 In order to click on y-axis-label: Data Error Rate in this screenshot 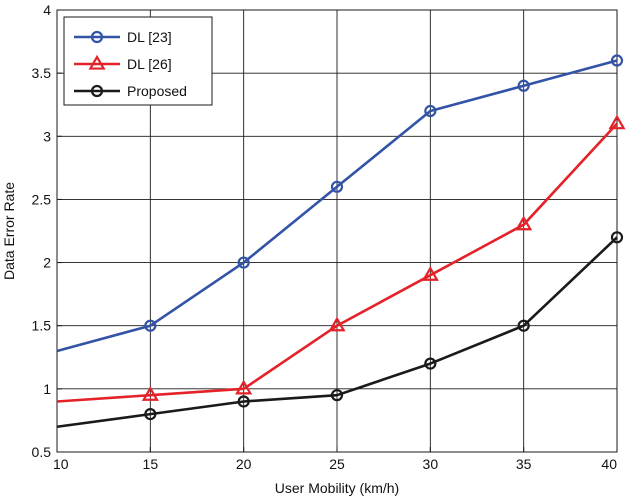, I will do `click(9, 231)`.